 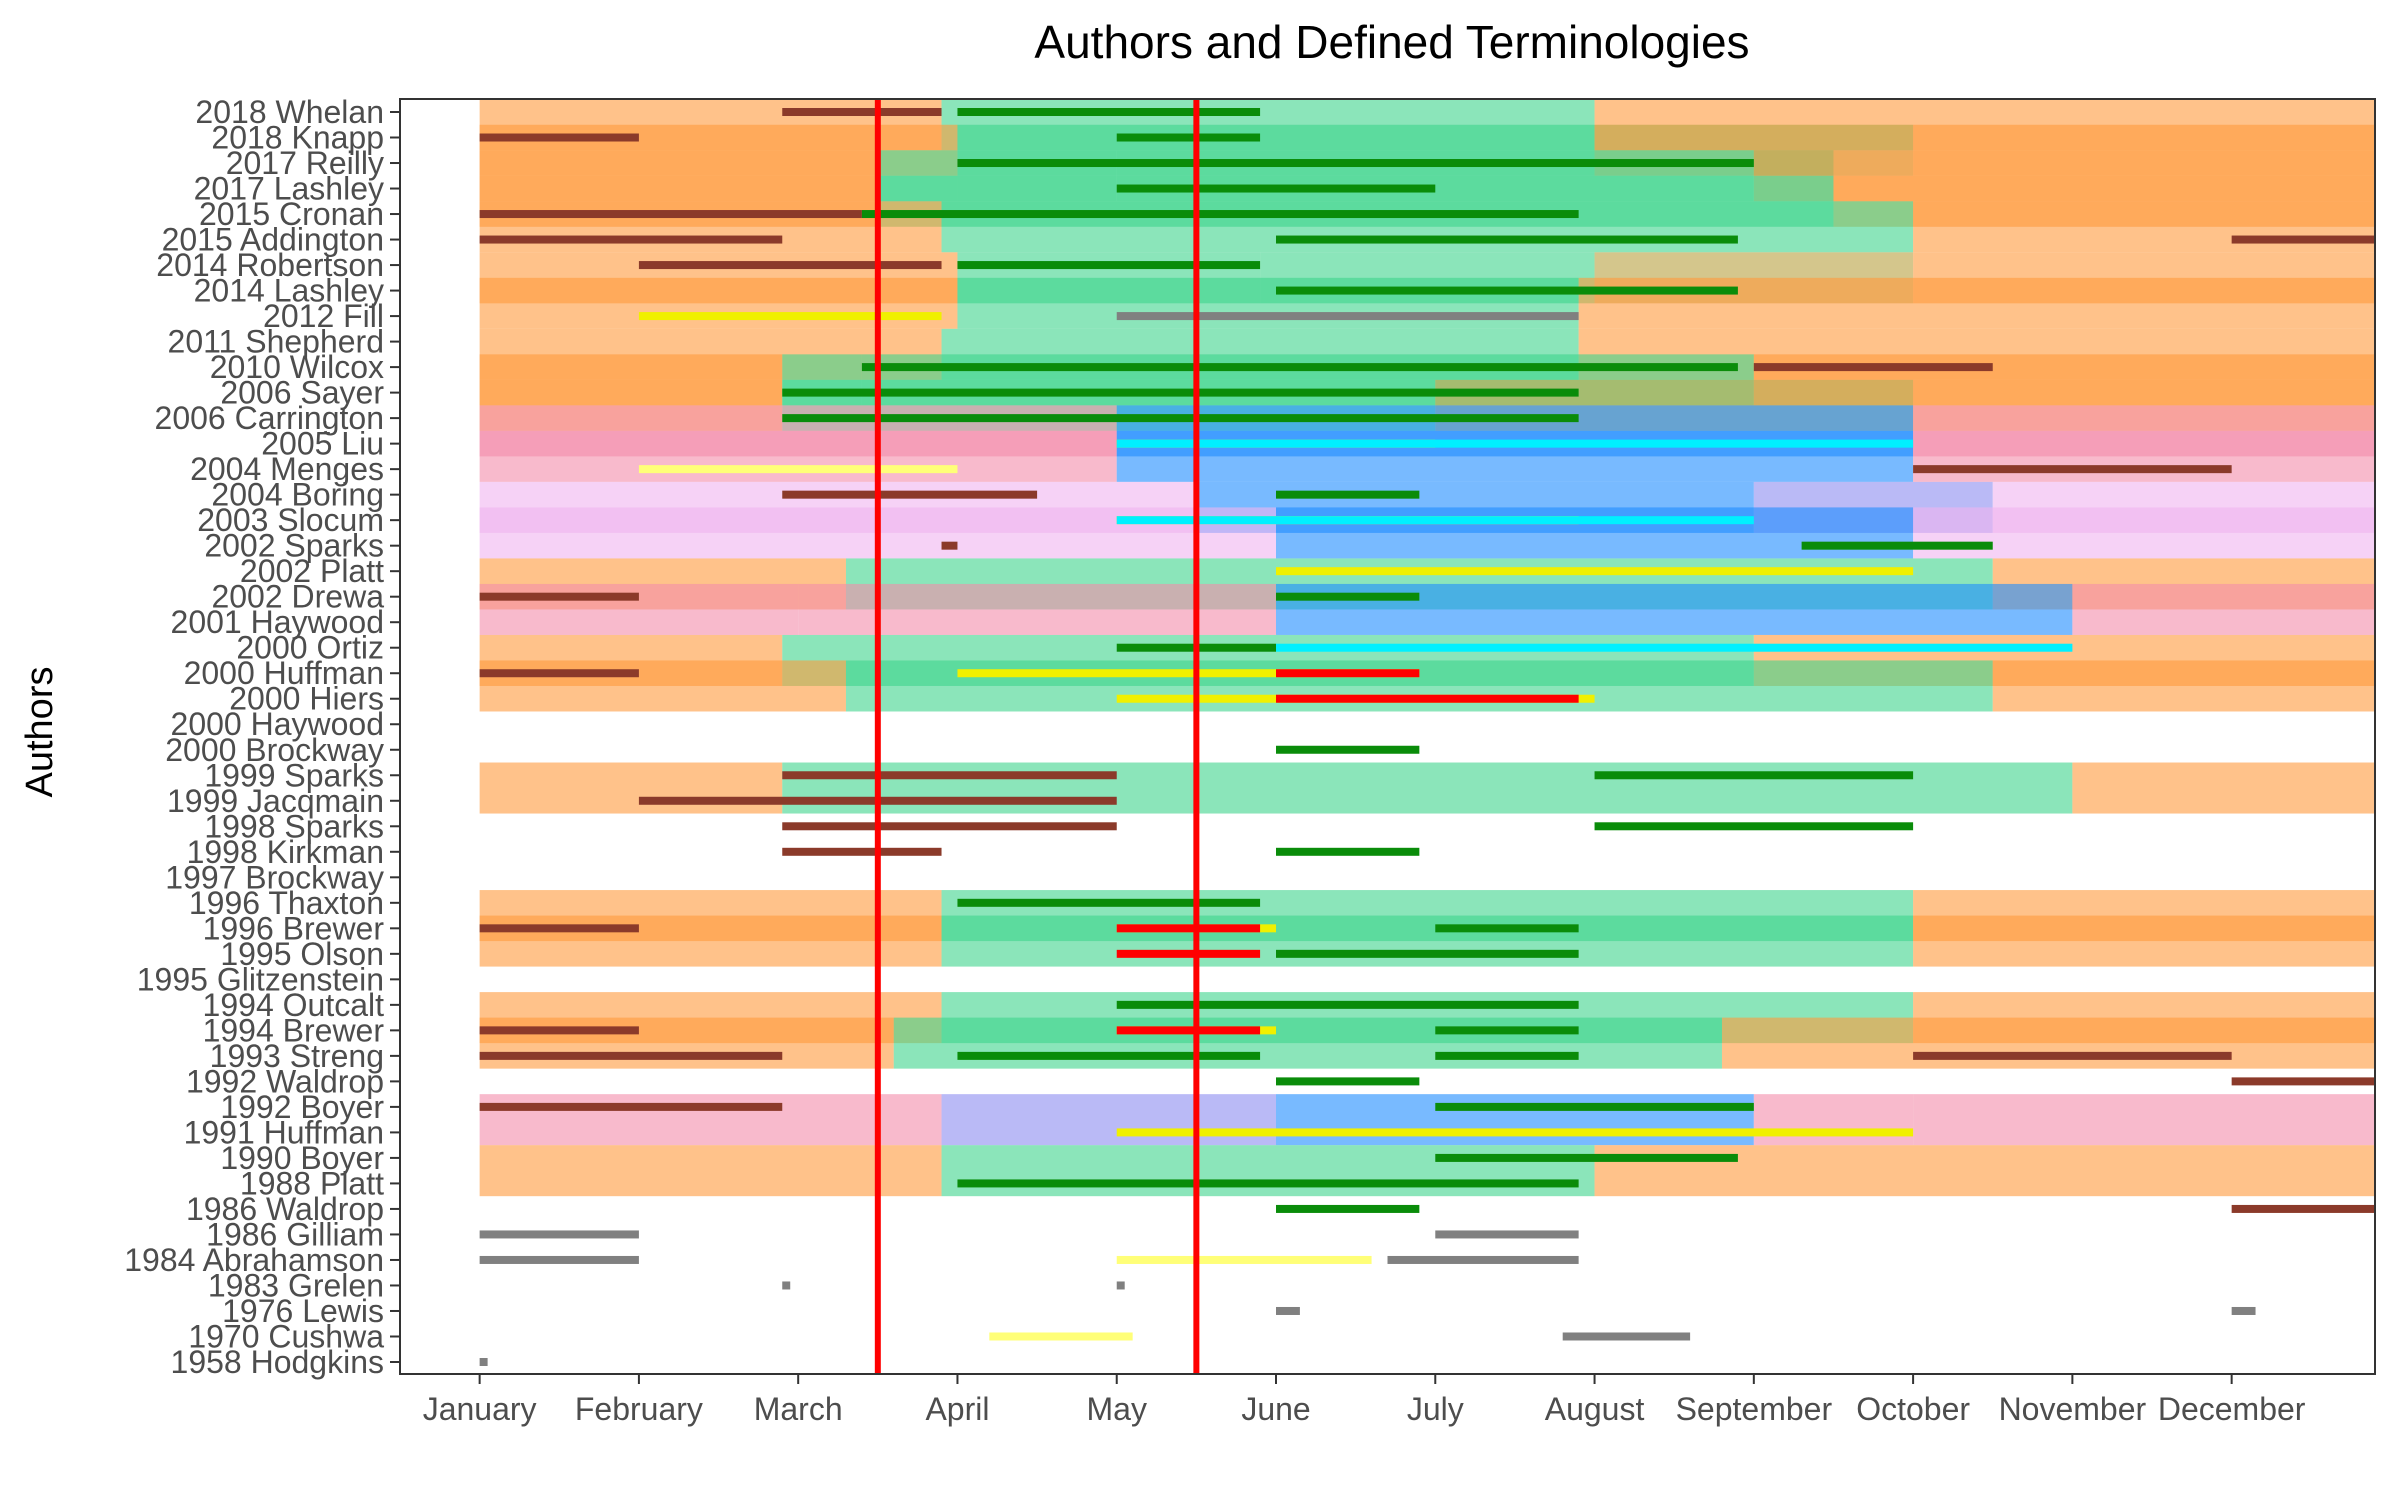 I want to click on x-tick-label-11: December, so click(x=2232, y=1409).